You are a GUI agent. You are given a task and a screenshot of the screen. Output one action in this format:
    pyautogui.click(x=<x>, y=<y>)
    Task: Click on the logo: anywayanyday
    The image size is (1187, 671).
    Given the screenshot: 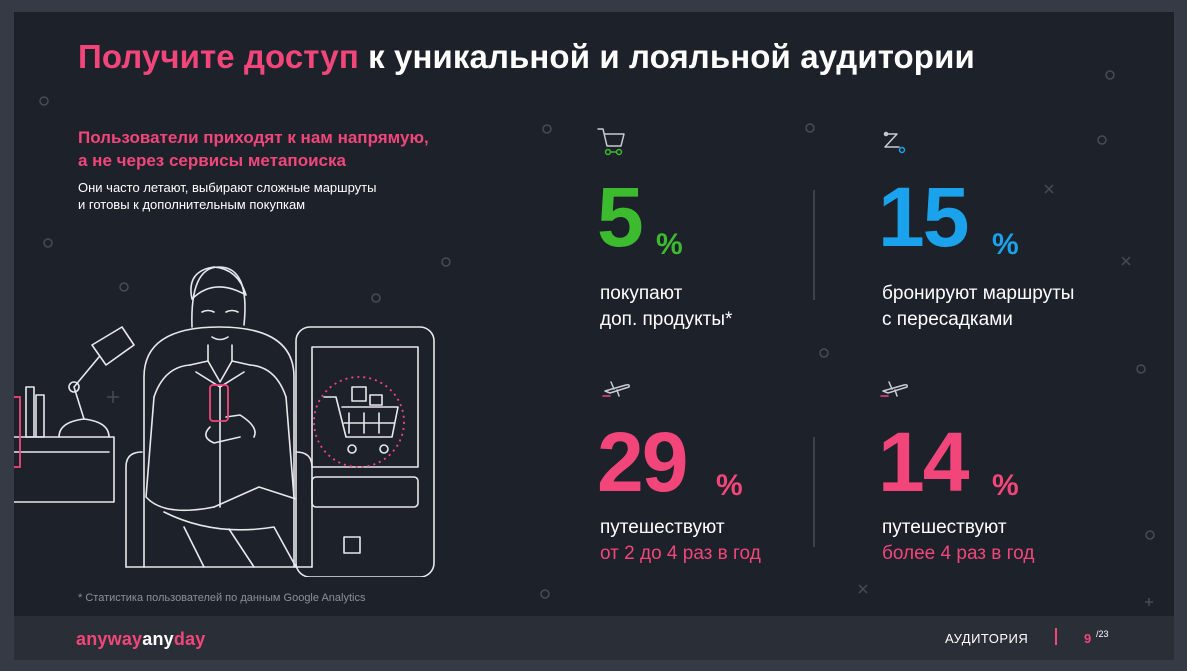 What is the action you would take?
    pyautogui.click(x=141, y=639)
    